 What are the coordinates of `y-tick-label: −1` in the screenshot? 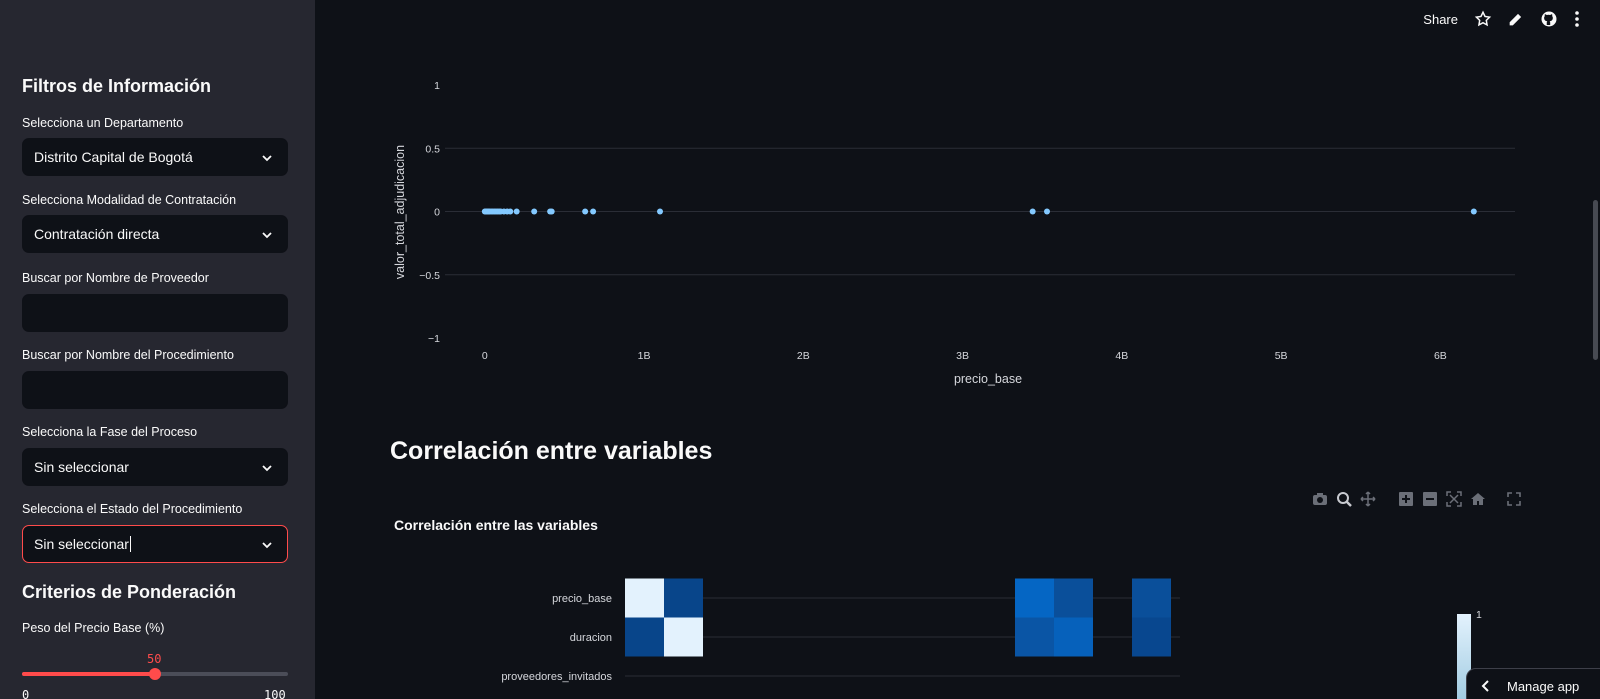 It's located at (434, 339).